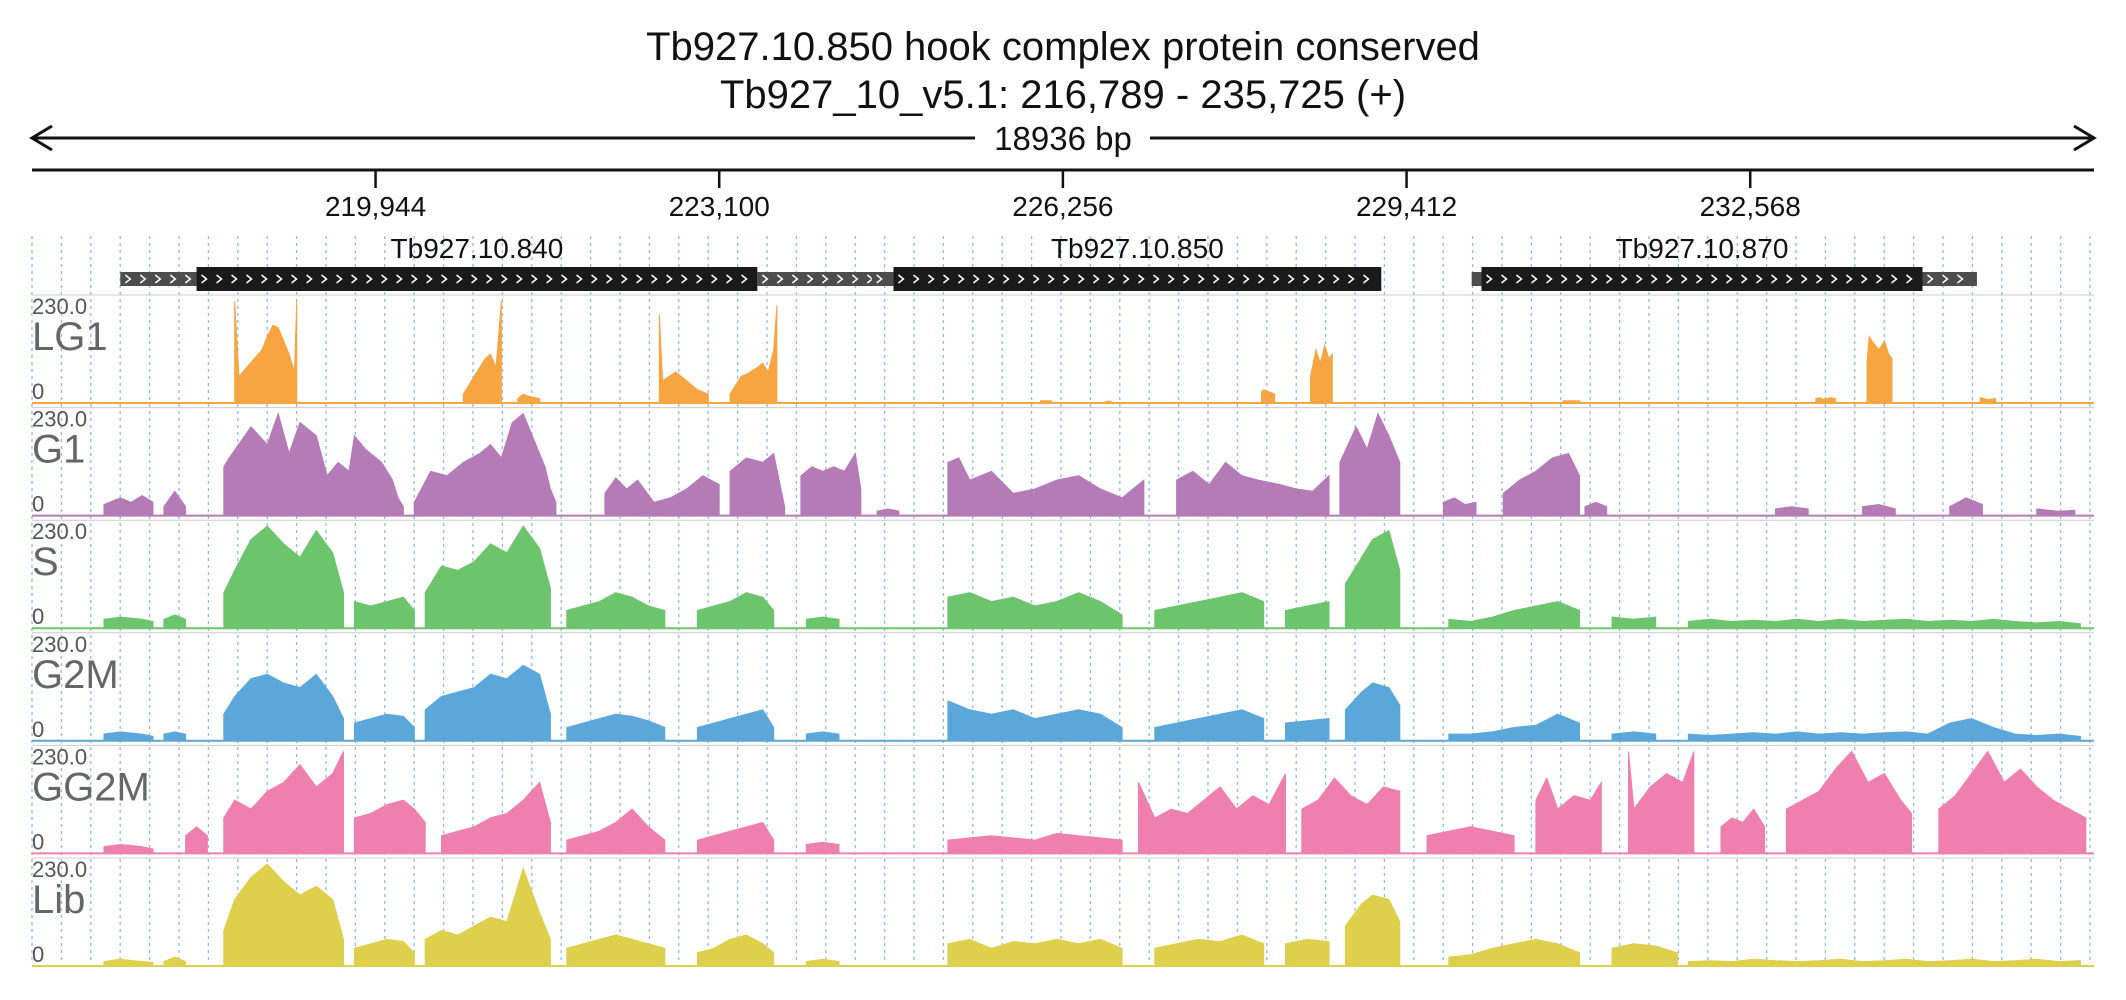 This screenshot has height=1000, width=2126. Describe the element at coordinates (1949, 279) in the screenshot. I see `utr-block` at that location.